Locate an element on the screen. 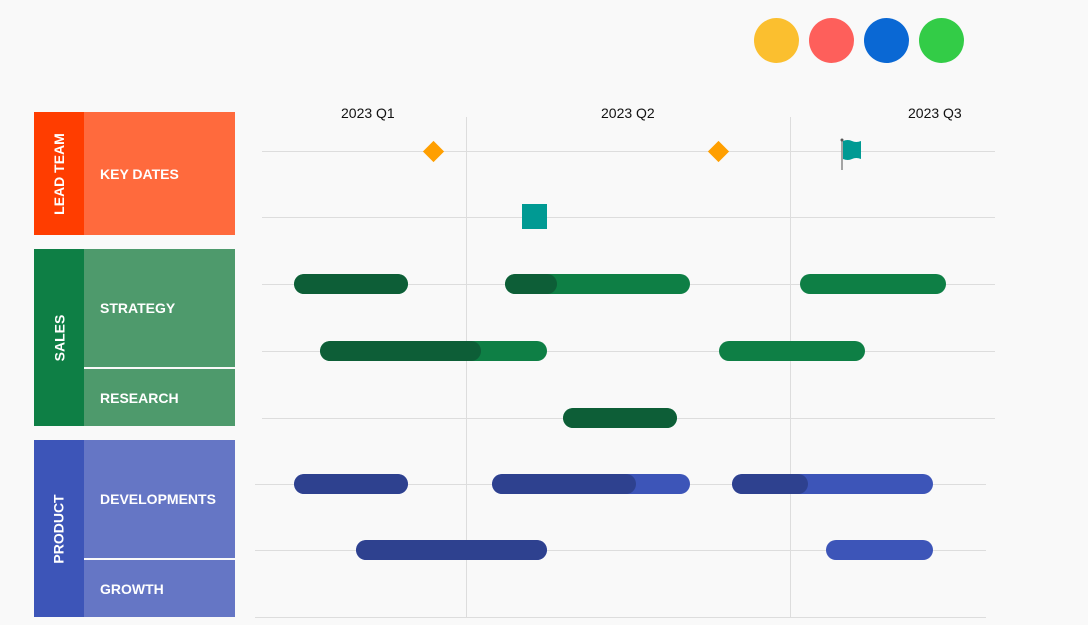 Image resolution: width=1088 pixels, height=625 pixels. bottom-line is located at coordinates (620, 617).